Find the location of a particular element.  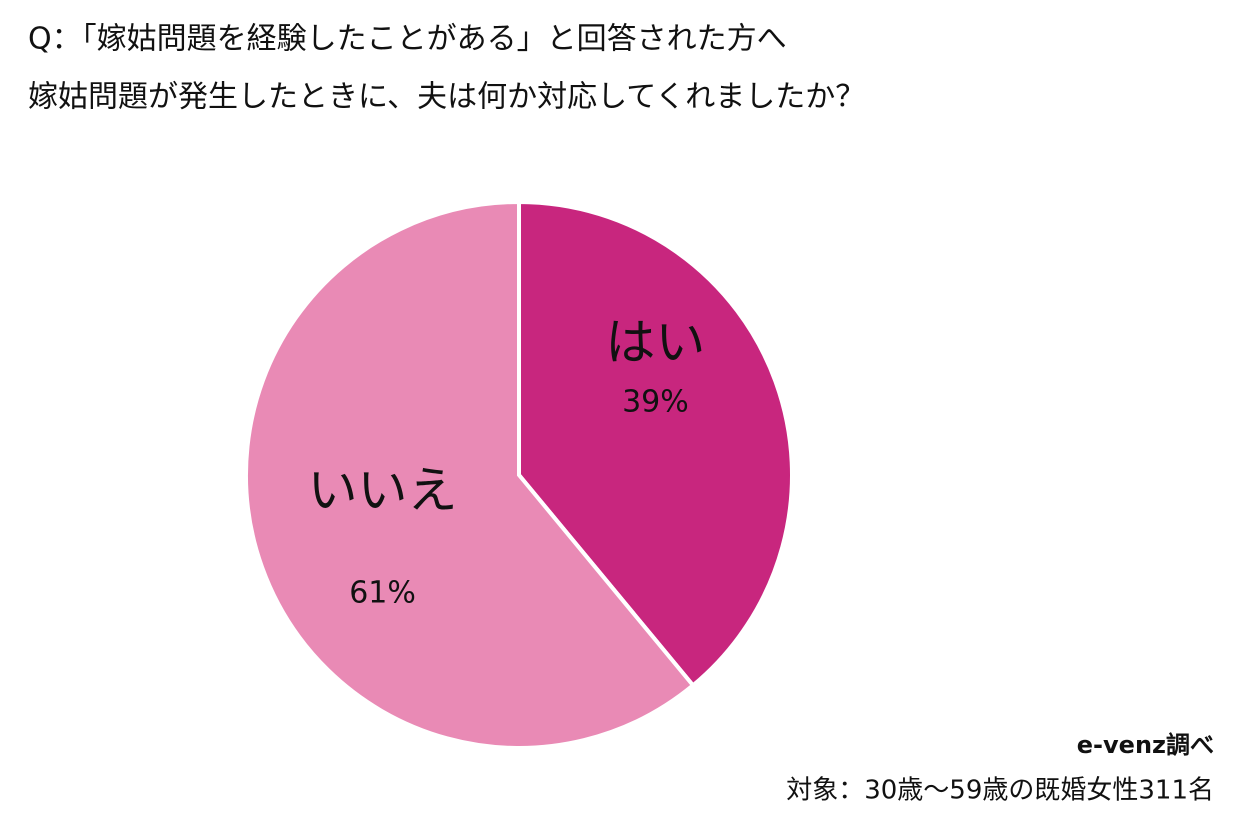

chart-subtitle: 嫁姑問題が発生したときに、夫は何か対応してくれましたか？ is located at coordinates (446, 97).